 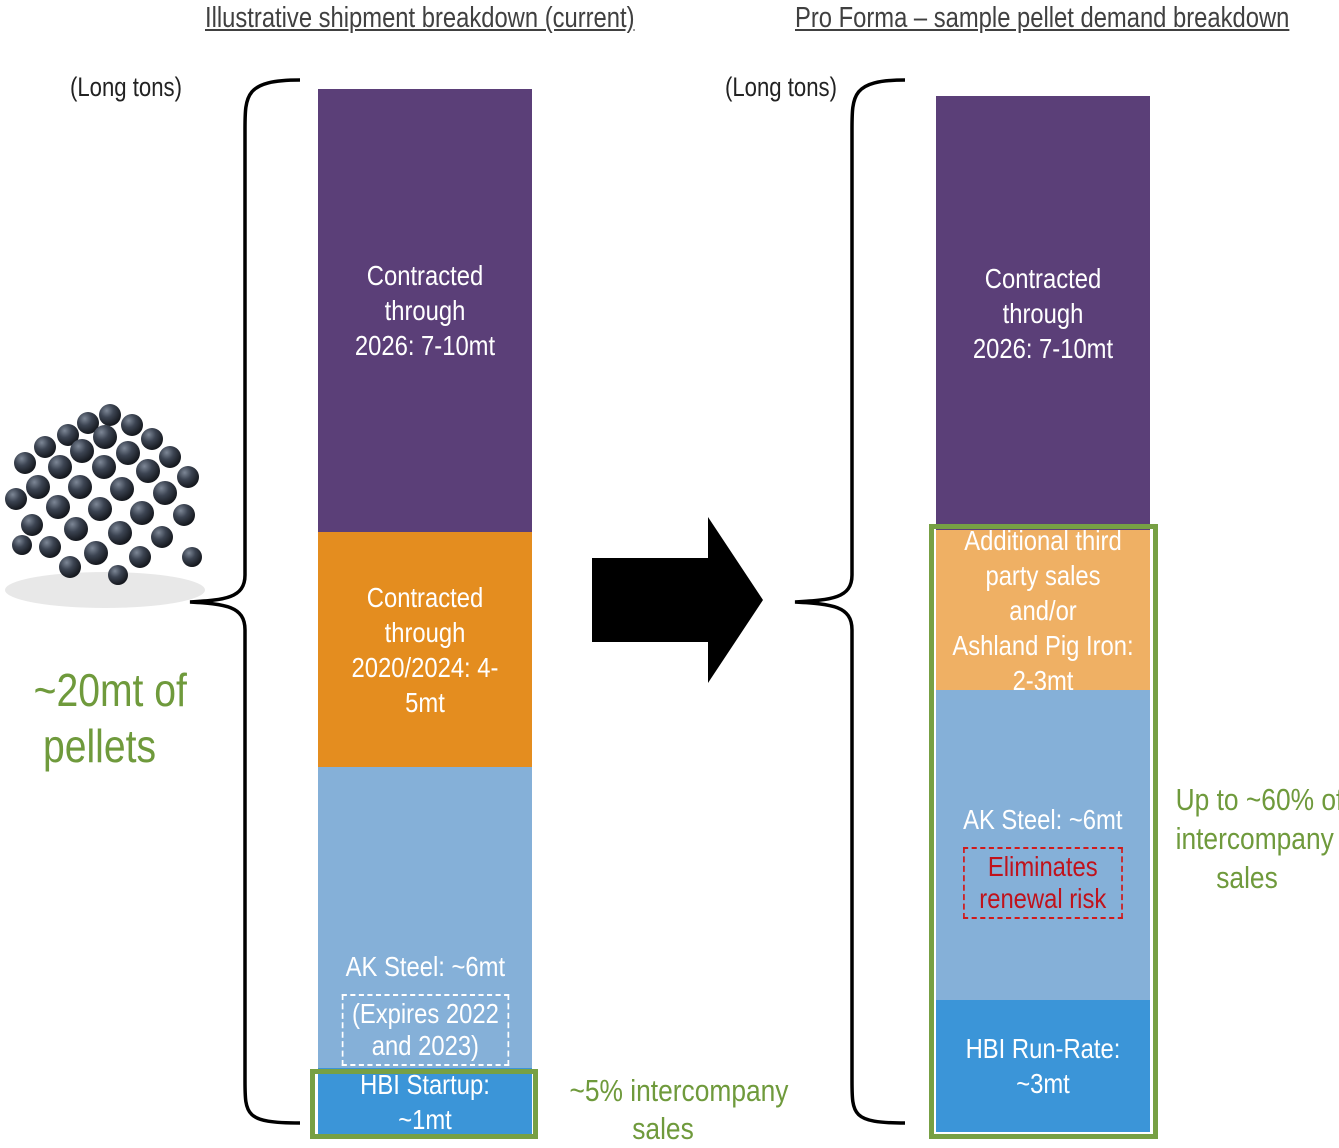 What do you see at coordinates (1257, 799) in the screenshot?
I see `right-callout-line-1: Up to ~60% of` at bounding box center [1257, 799].